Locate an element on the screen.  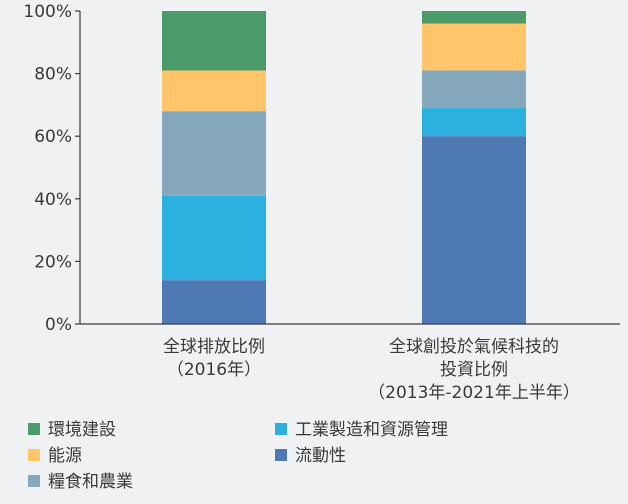
category-label: 全球創投於氣候科技的 is located at coordinates (474, 347).